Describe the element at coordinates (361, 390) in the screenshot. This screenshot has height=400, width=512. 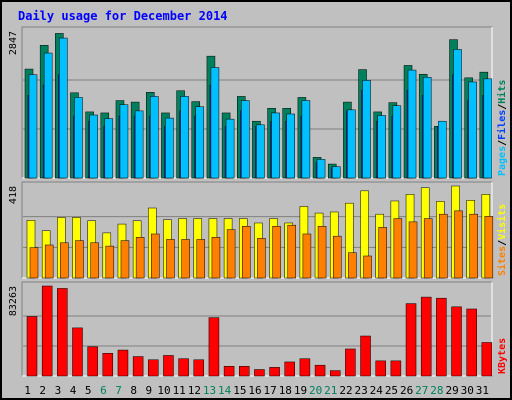
I see `x-tick-label-23: 23` at that location.